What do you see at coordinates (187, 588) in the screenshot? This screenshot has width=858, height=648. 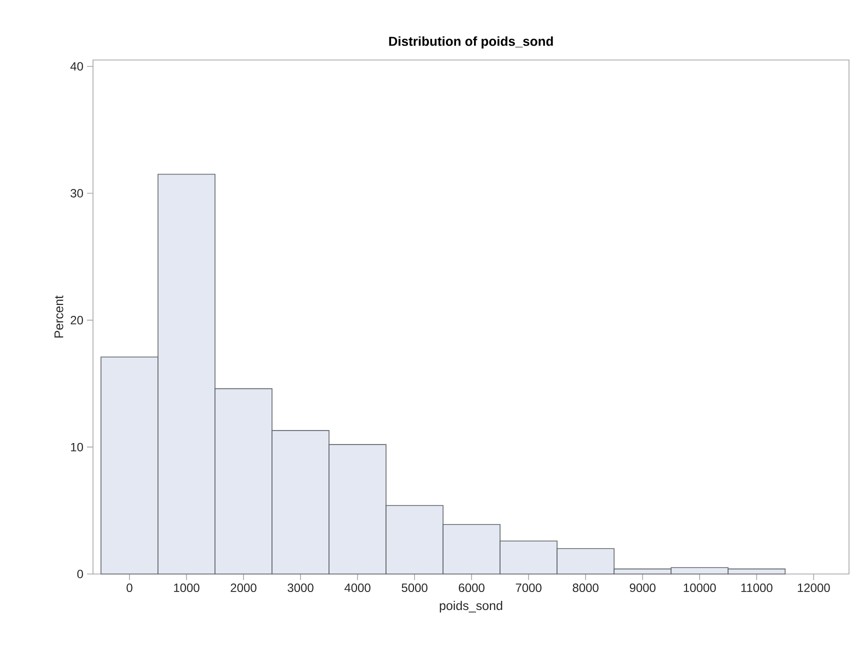 I see `x-tick-label: 1000` at bounding box center [187, 588].